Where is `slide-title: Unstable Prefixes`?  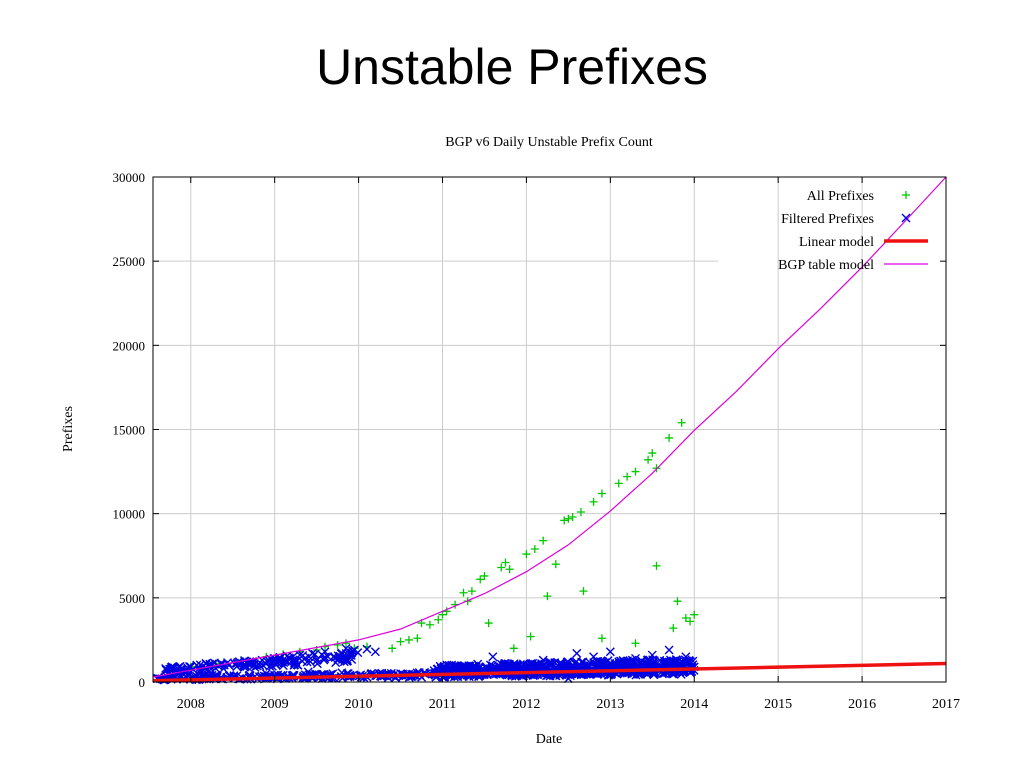 slide-title: Unstable Prefixes is located at coordinates (512, 67).